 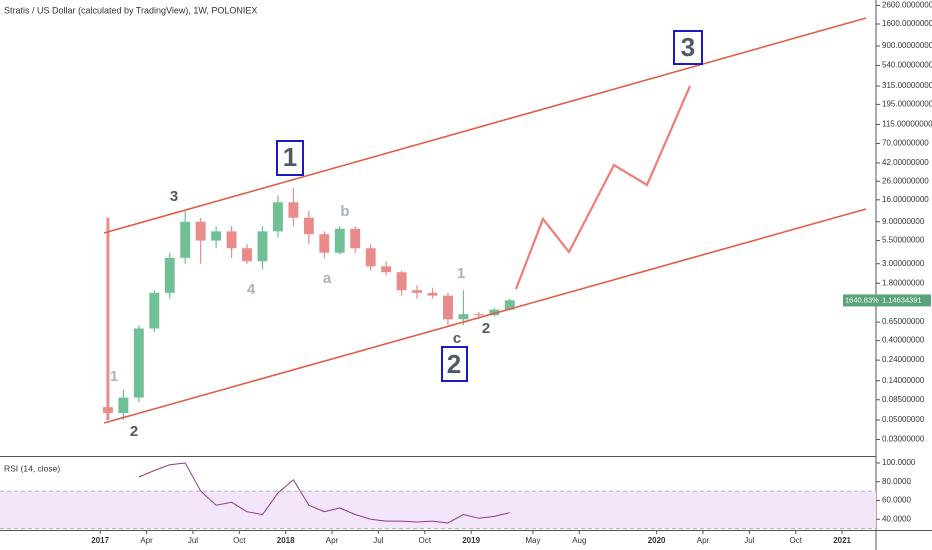 What do you see at coordinates (907, 124) in the screenshot?
I see `y-tick-label: 115.00000000` at bounding box center [907, 124].